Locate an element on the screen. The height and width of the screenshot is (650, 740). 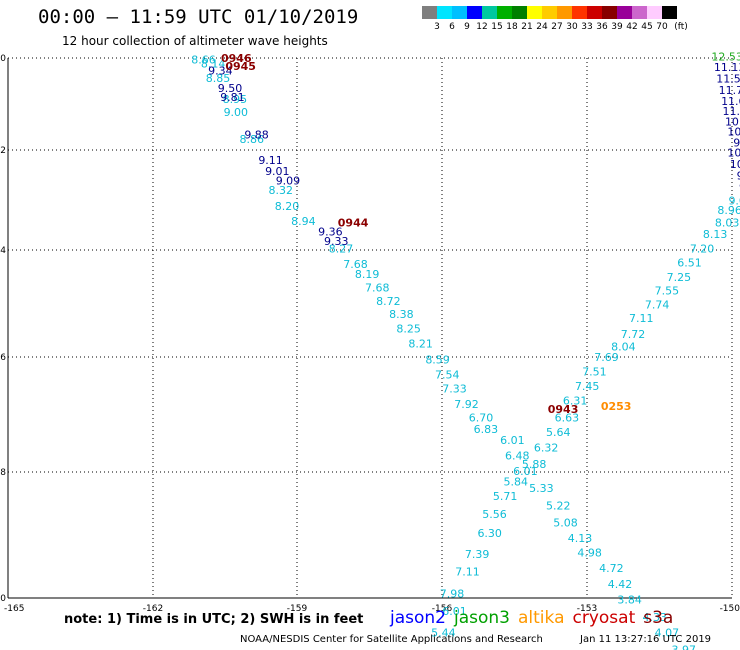
wave-height-label: 11.67 is located at coordinates (730, 101).